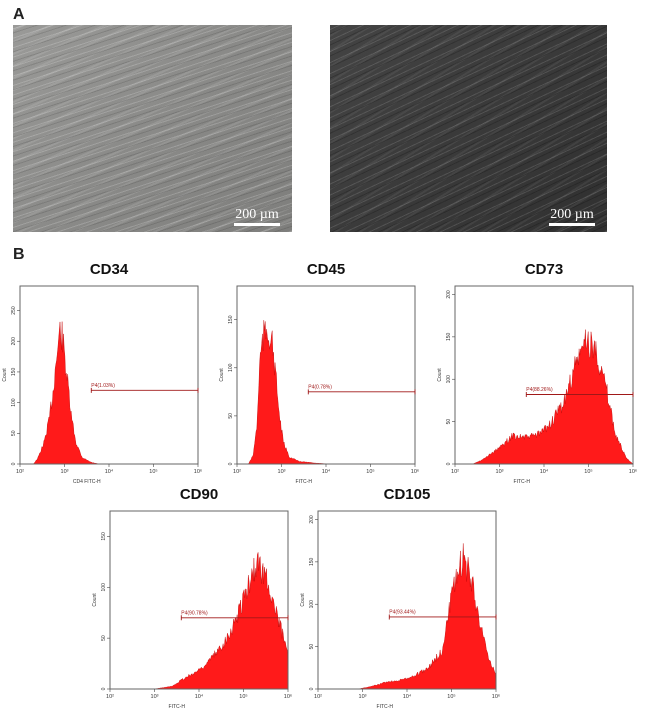 This screenshot has height=713, width=650. Describe the element at coordinates (326, 269) in the screenshot. I see `plot-title: CD45` at that location.